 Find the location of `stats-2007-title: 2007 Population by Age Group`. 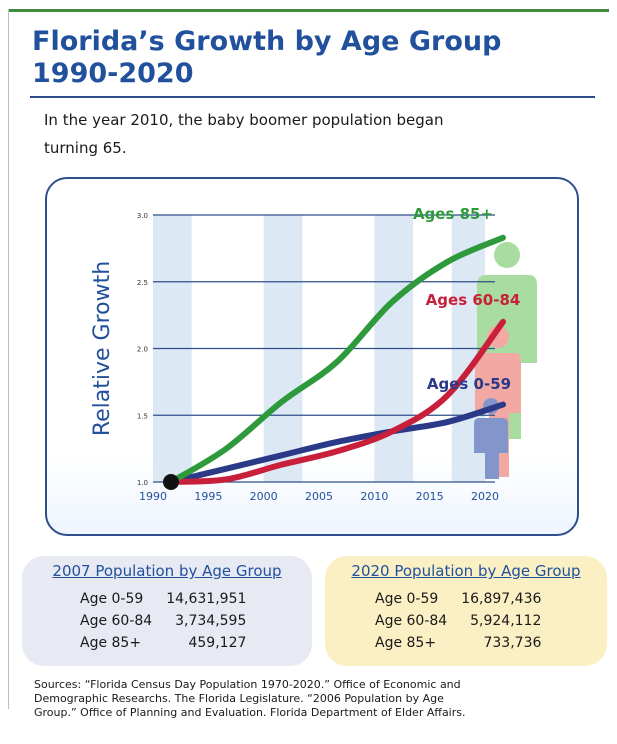

stats-2007-title: 2007 Population by Age Group is located at coordinates (167, 571).